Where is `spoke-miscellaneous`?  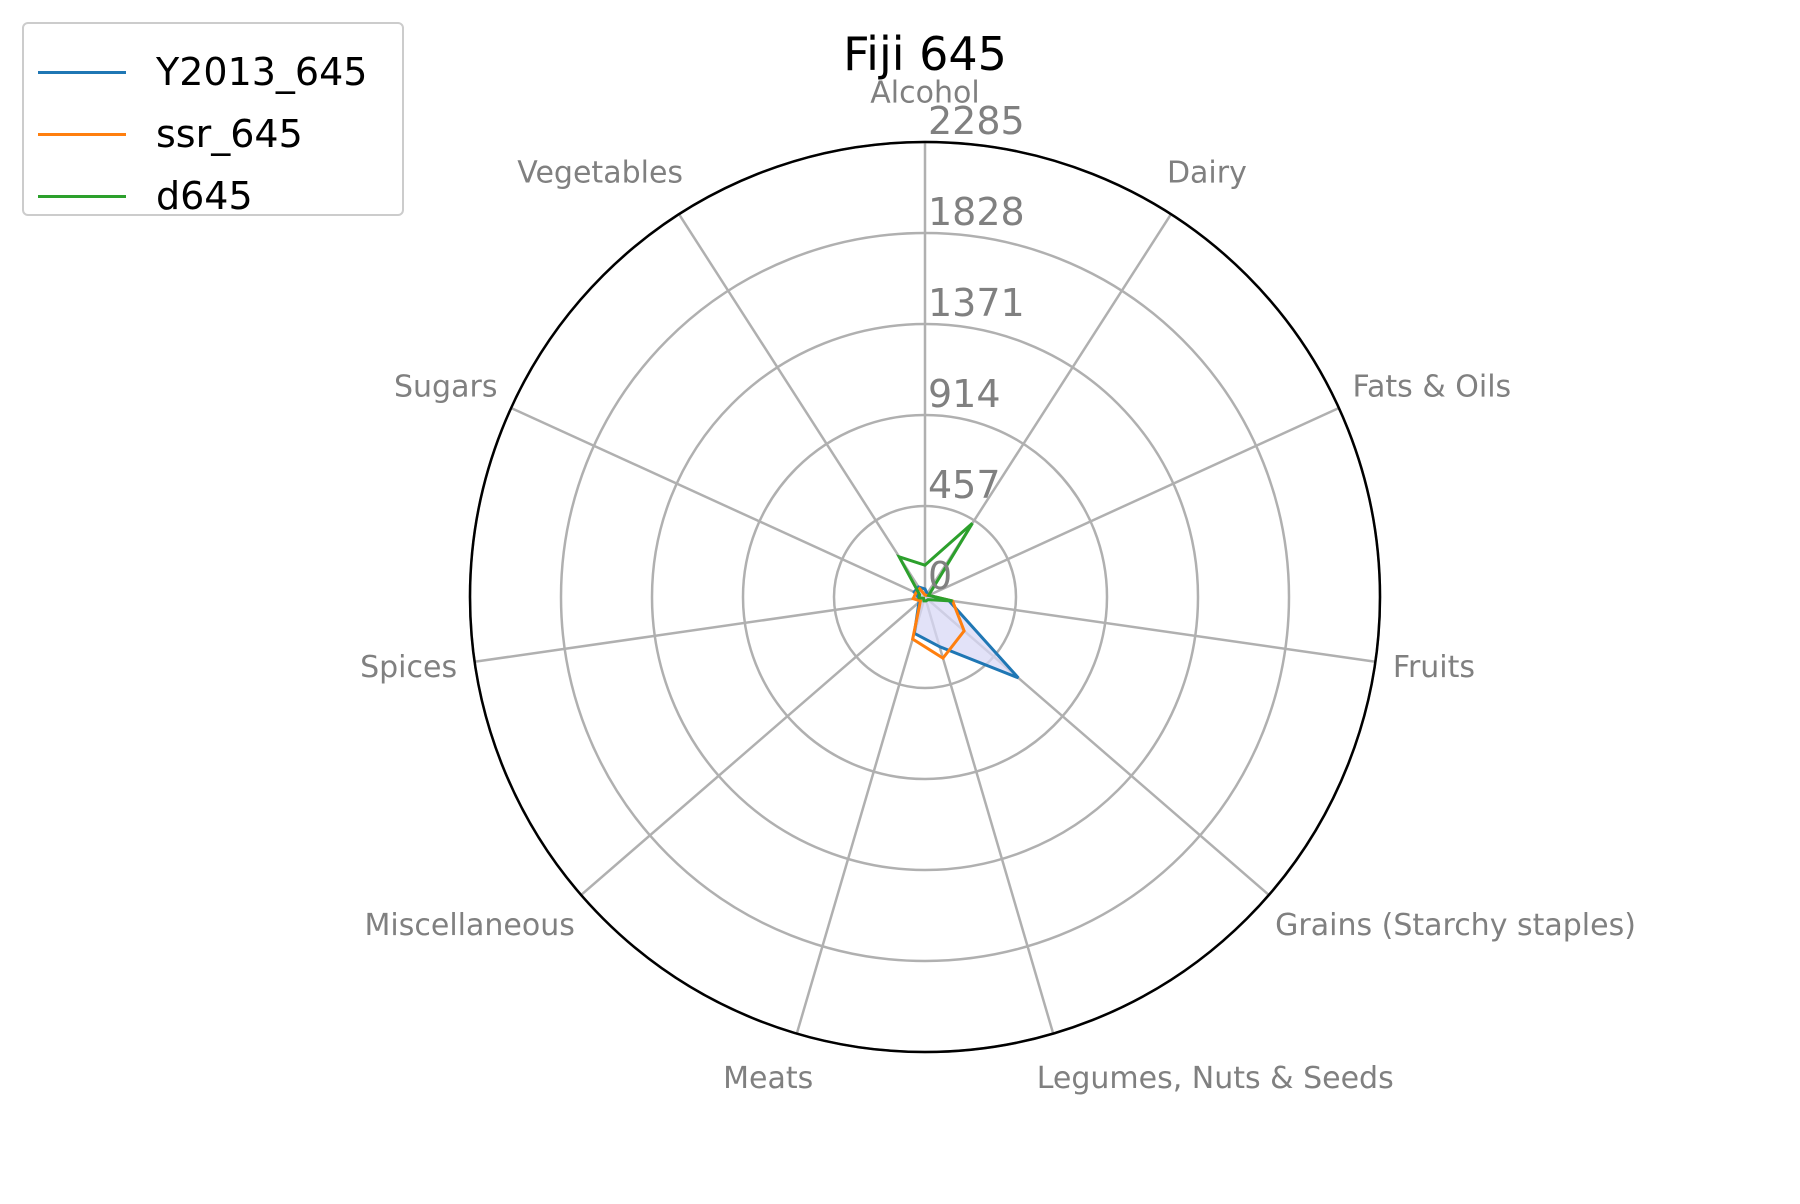 spoke-miscellaneous is located at coordinates (753, 746).